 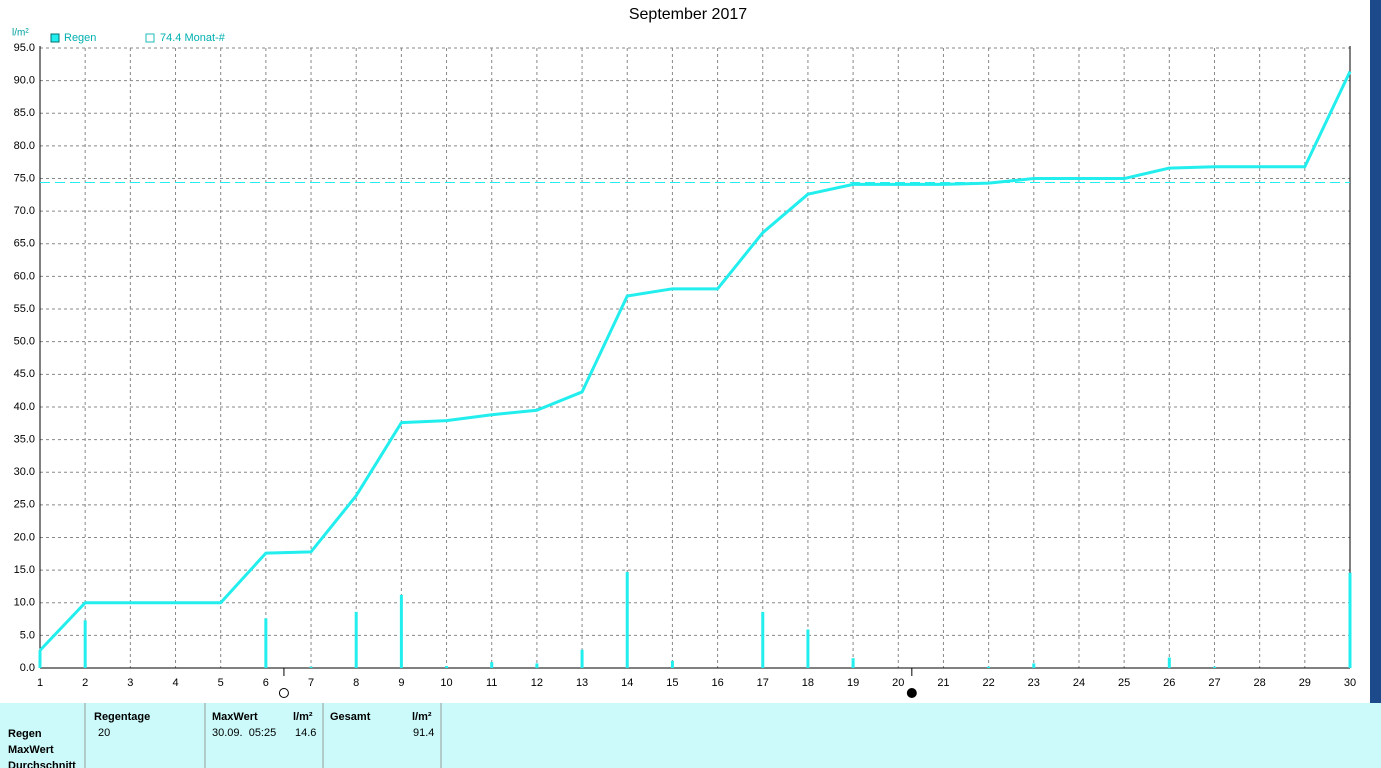 What do you see at coordinates (305, 733) in the screenshot?
I see `table-cell: 14.6` at bounding box center [305, 733].